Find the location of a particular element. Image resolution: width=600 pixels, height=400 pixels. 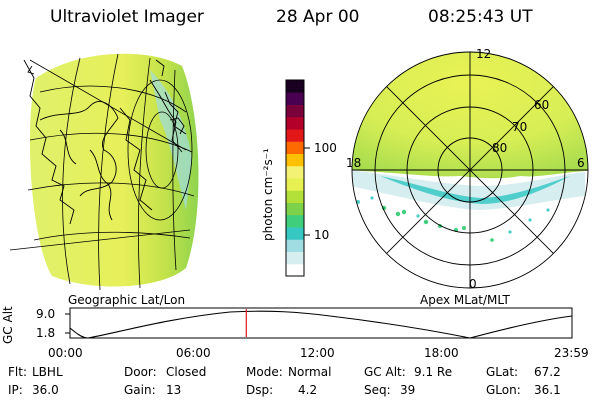

mlat-label-80: 80 is located at coordinates (500, 148).